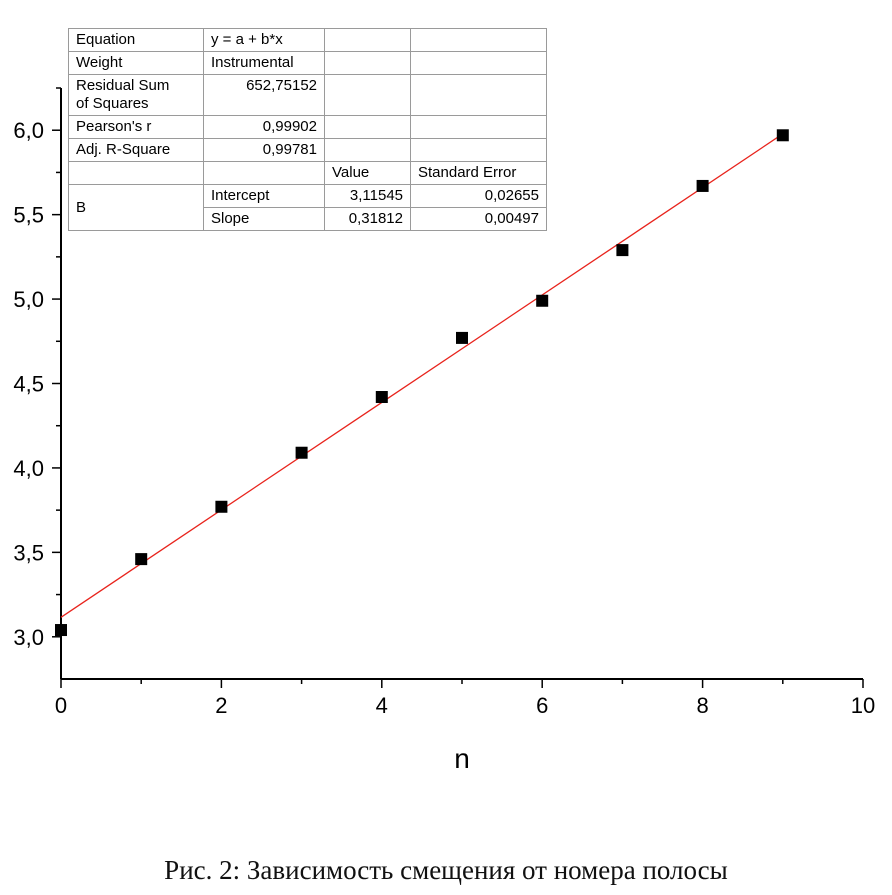 The width and height of the screenshot is (892, 895). Describe the element at coordinates (28, 637) in the screenshot. I see `y-tick-label: 3,0` at that location.